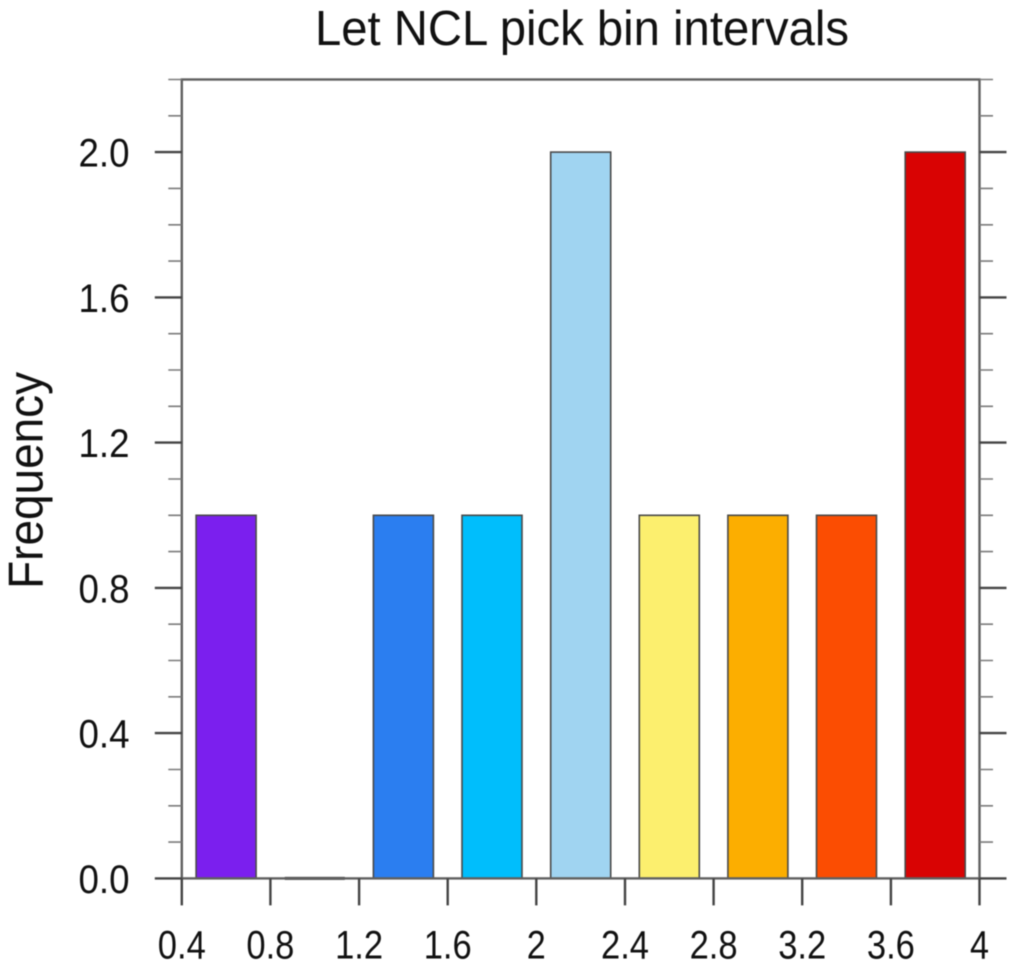 Image resolution: width=1016 pixels, height=967 pixels. Describe the element at coordinates (625, 945) in the screenshot. I see `svg-text: 2.4` at that location.